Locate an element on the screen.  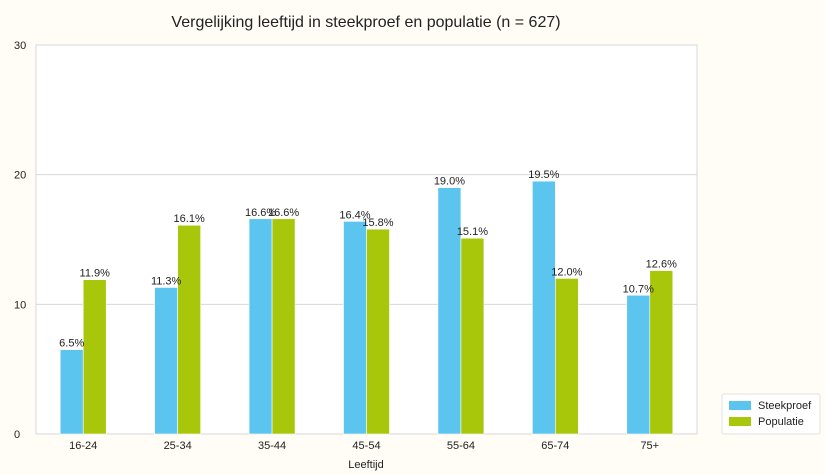
x-tick-label: 45-54 is located at coordinates (366, 446).